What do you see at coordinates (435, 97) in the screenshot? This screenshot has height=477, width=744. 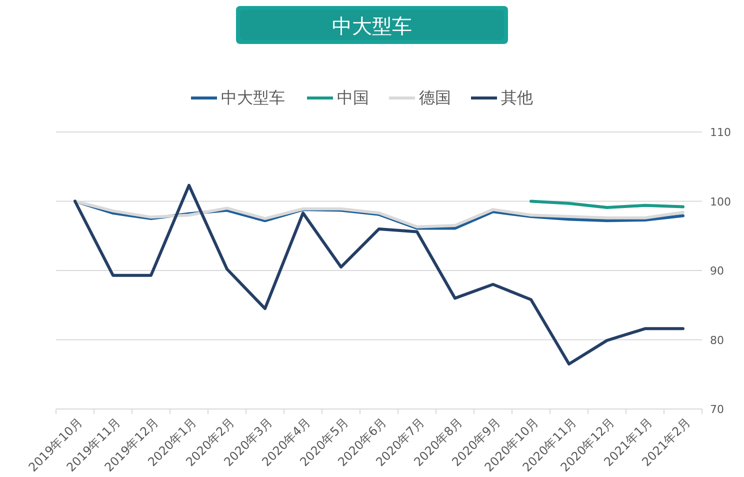 I see `legend-label: 德国` at bounding box center [435, 97].